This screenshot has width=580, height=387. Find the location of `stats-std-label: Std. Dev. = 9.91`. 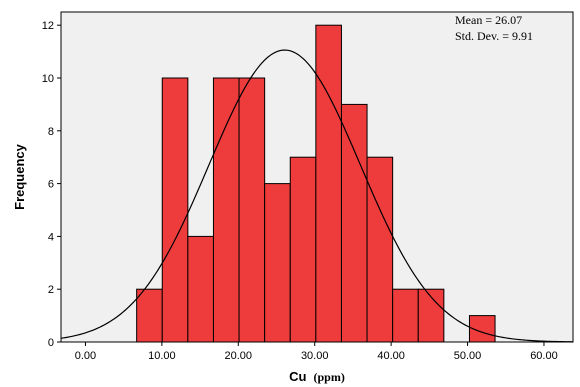

stats-std-label: Std. Dev. = 9.91 is located at coordinates (494, 36).